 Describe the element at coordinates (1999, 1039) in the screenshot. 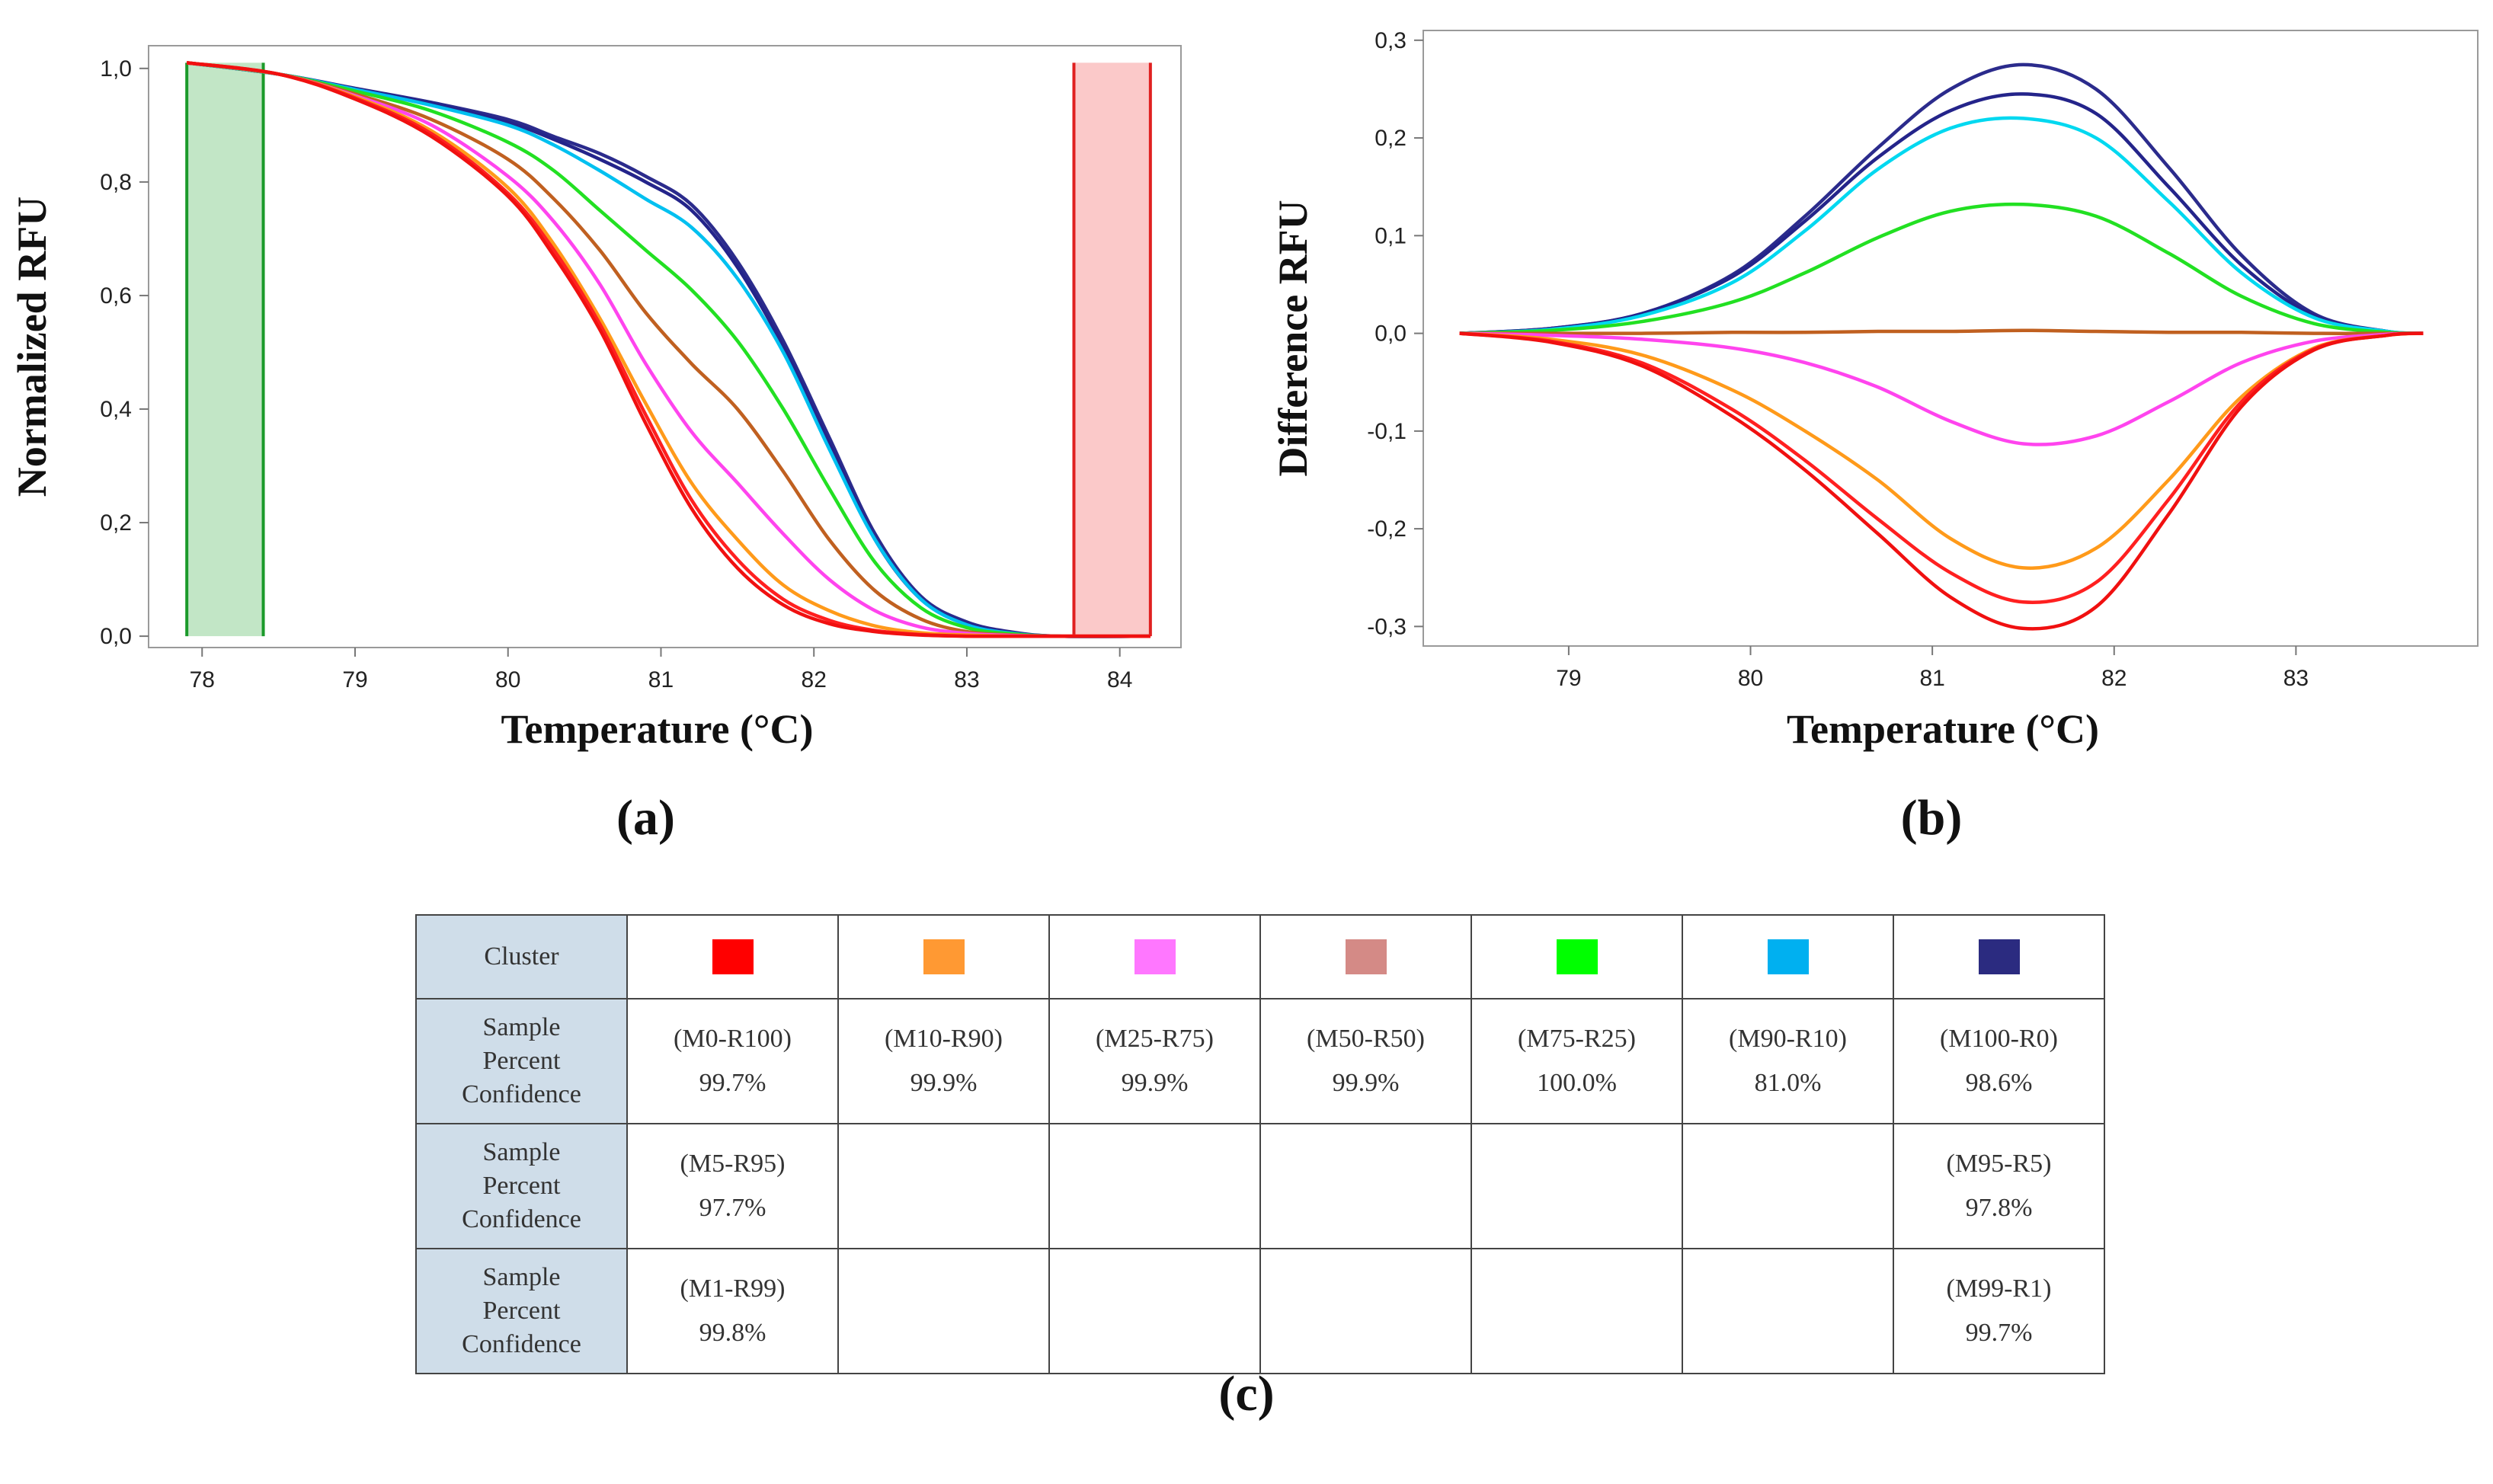

I see `sample-value: (M100-R0)` at that location.